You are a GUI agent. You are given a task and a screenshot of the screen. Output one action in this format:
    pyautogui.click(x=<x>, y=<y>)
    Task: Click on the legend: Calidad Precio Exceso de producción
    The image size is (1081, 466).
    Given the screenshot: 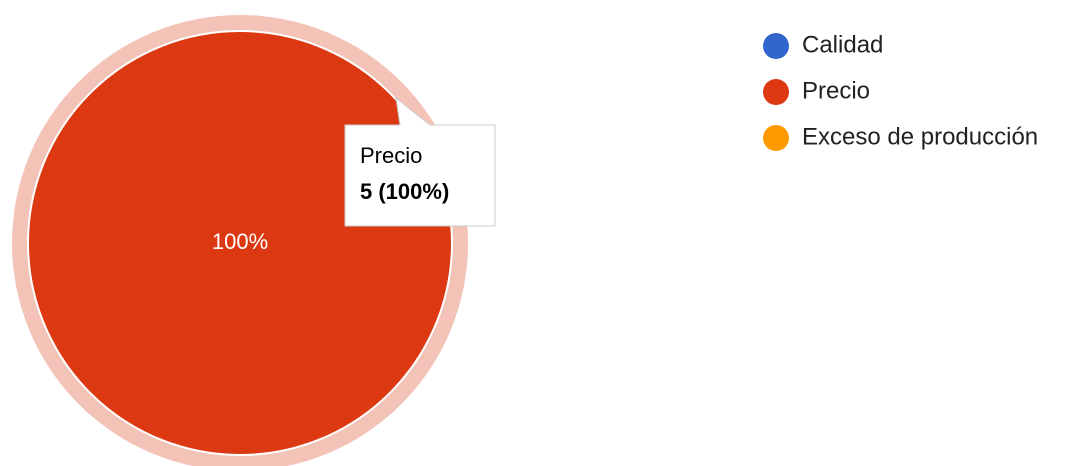 What is the action you would take?
    pyautogui.click(x=900, y=91)
    